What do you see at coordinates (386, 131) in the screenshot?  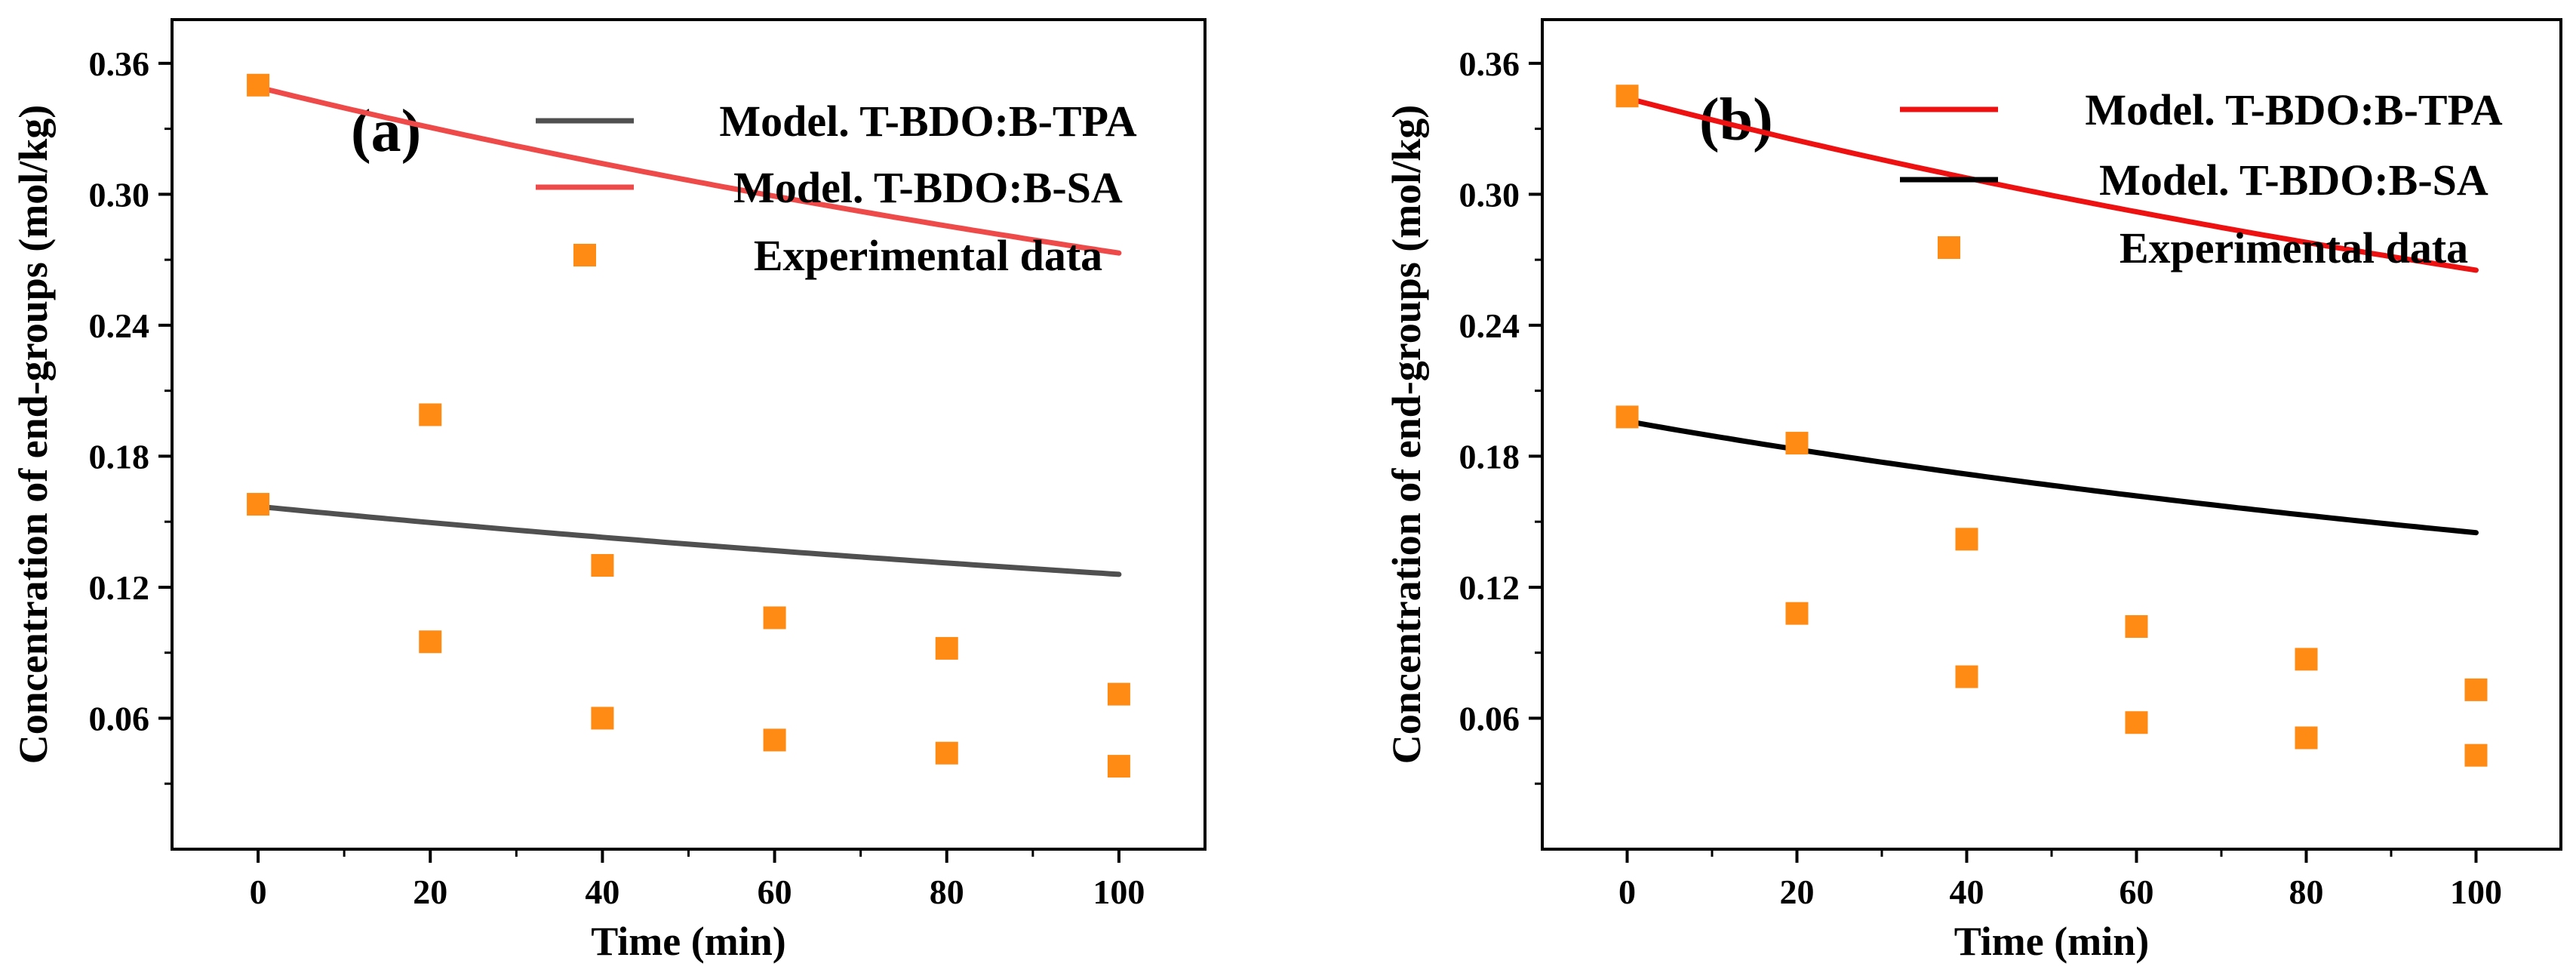 I see `panel-label: (a)` at bounding box center [386, 131].